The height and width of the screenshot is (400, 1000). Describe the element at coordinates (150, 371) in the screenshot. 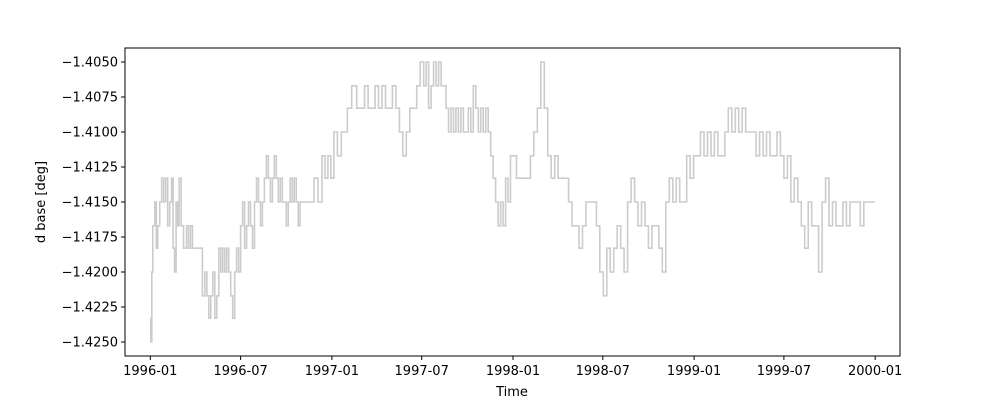

I see `x-tick-label: 1996-01` at that location.